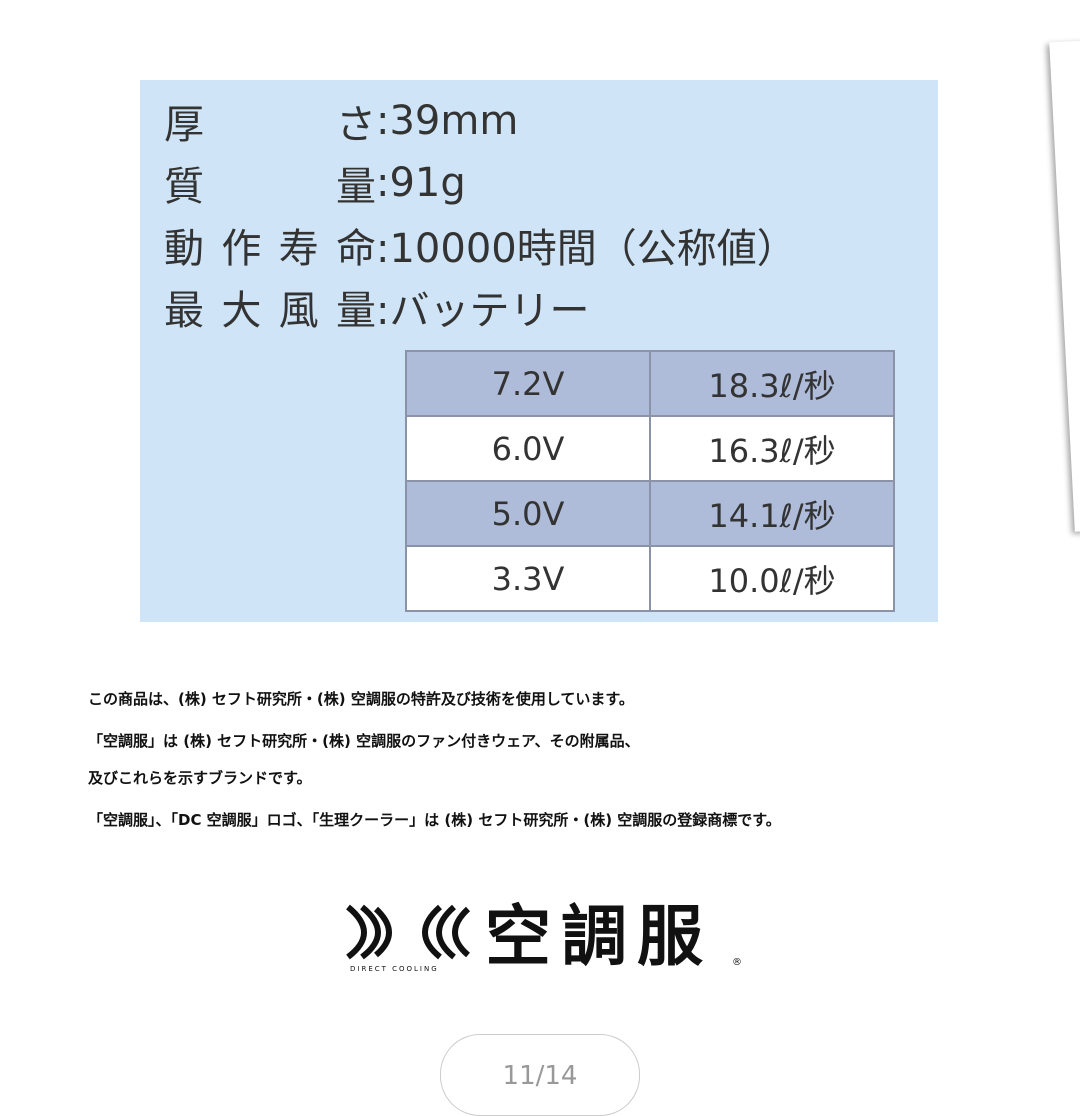  Describe the element at coordinates (737, 962) in the screenshot. I see `logo-mark: ®` at that location.